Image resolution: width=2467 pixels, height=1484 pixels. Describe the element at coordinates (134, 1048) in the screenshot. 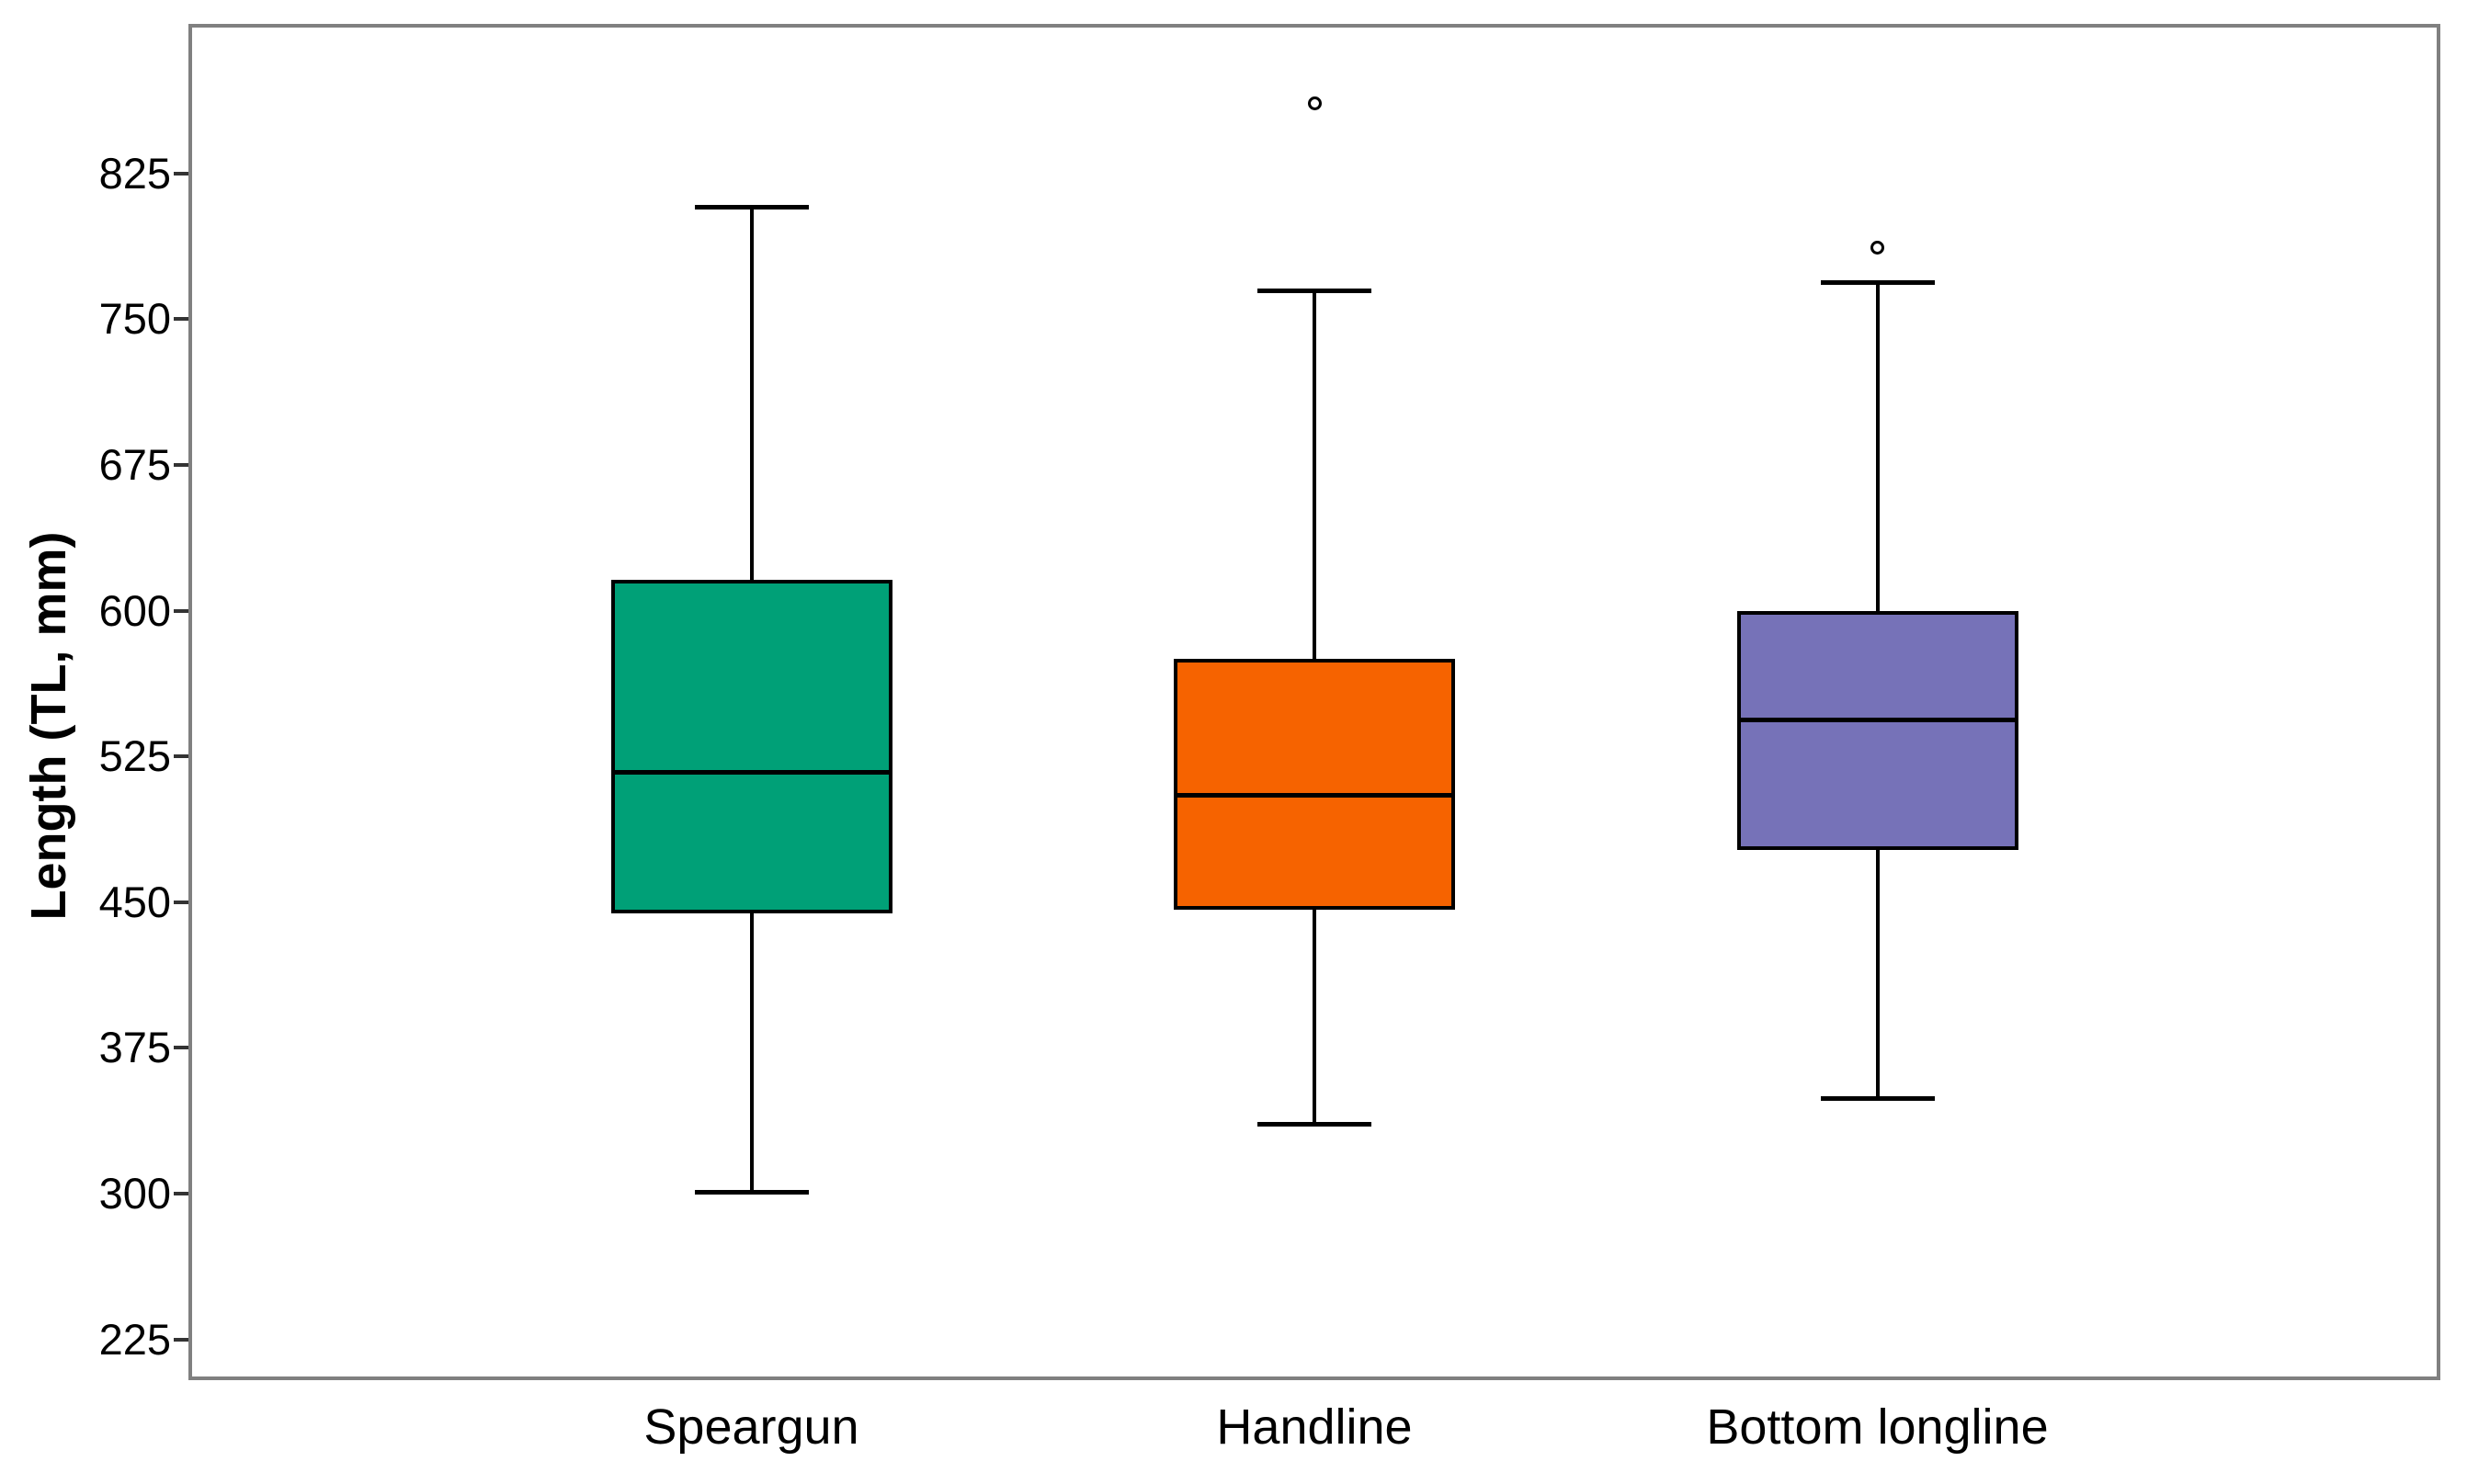

I see `y-tick-label: 375` at that location.